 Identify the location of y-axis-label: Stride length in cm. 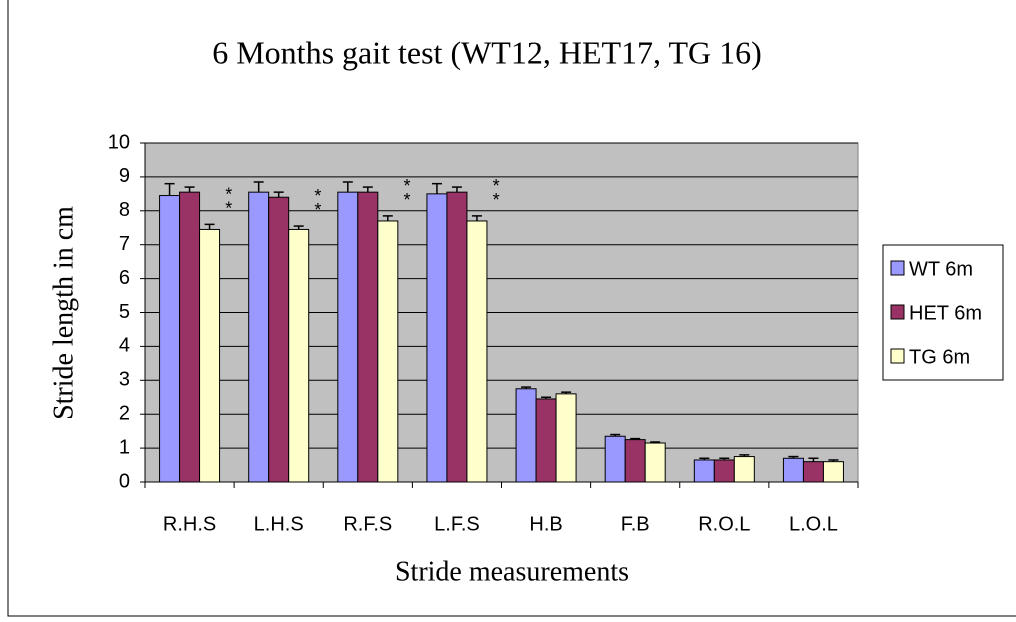
(63, 313).